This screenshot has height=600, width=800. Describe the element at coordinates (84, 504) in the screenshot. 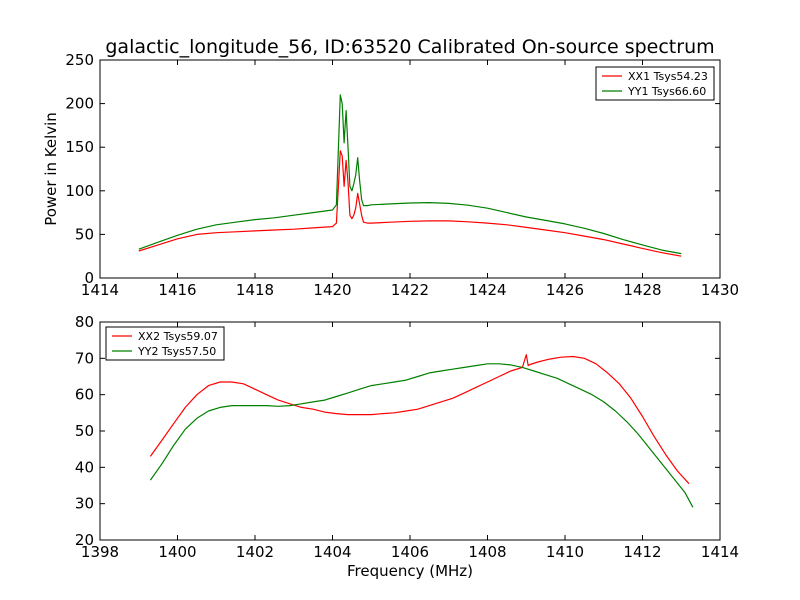

I see `y-tick-label: 30` at that location.